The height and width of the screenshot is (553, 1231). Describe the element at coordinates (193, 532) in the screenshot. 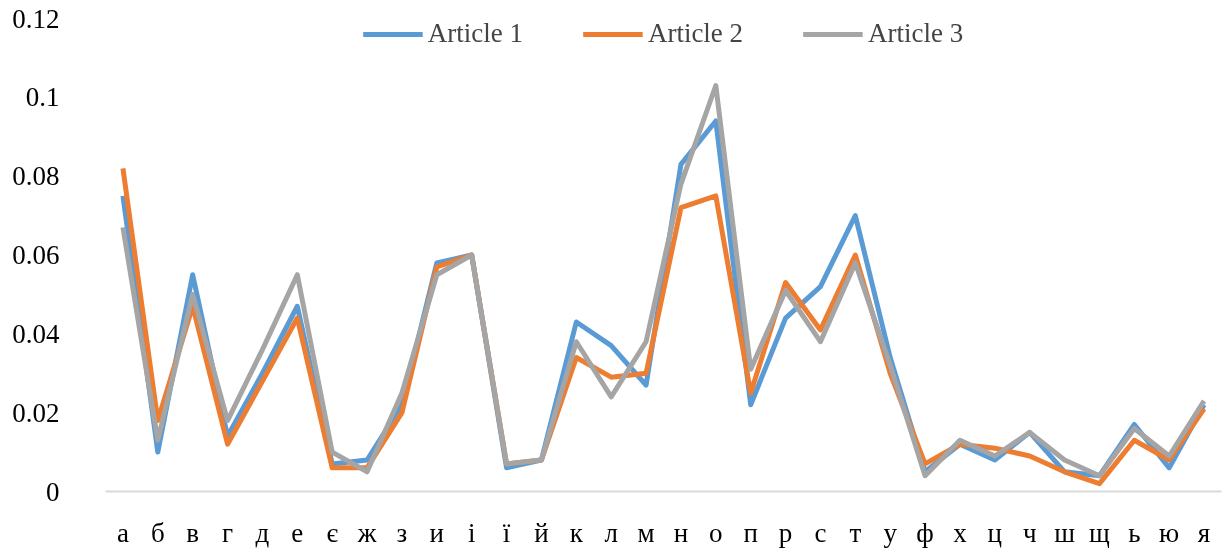

I see `x-tick-label: в` at that location.